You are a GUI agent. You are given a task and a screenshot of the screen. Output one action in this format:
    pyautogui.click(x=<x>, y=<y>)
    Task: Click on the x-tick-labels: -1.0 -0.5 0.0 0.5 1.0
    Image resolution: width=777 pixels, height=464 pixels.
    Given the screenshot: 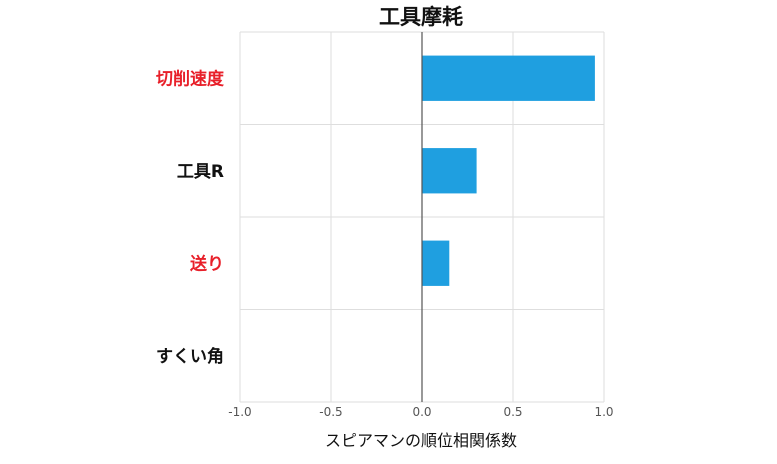 What is the action you would take?
    pyautogui.click(x=420, y=412)
    